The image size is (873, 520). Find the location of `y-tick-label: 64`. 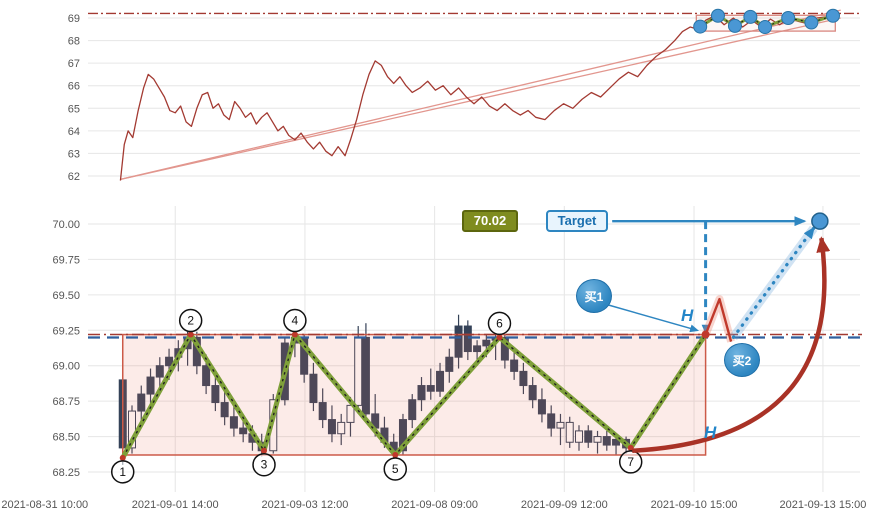

y-tick-label: 64 is located at coordinates (74, 132).